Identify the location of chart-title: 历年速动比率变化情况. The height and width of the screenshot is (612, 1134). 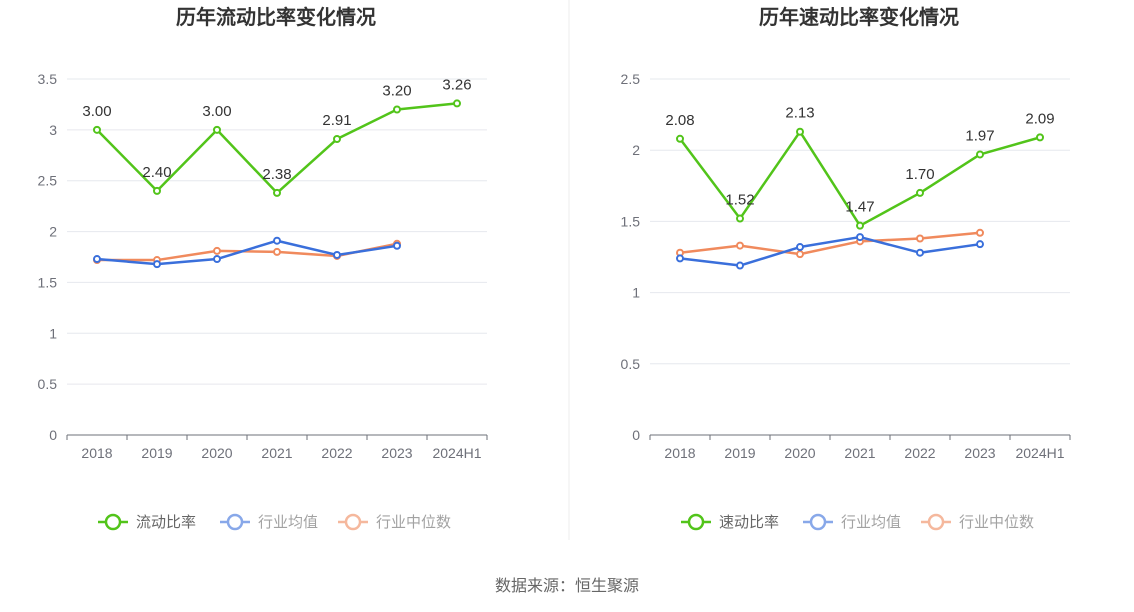
(859, 17).